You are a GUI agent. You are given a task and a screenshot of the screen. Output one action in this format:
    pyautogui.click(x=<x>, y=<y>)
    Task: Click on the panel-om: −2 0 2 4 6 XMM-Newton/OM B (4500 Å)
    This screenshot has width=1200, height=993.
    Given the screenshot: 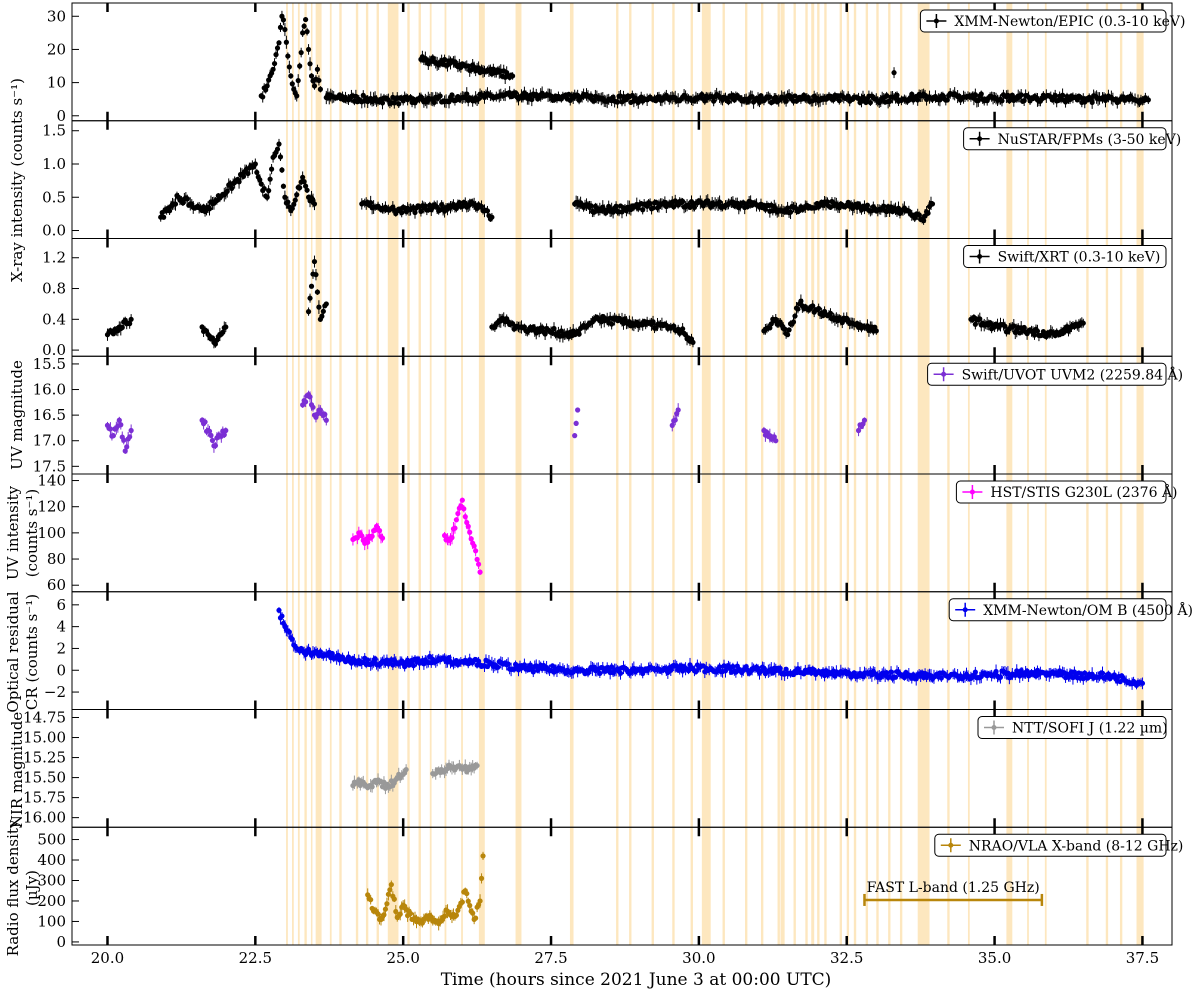 What is the action you would take?
    pyautogui.click(x=618, y=650)
    